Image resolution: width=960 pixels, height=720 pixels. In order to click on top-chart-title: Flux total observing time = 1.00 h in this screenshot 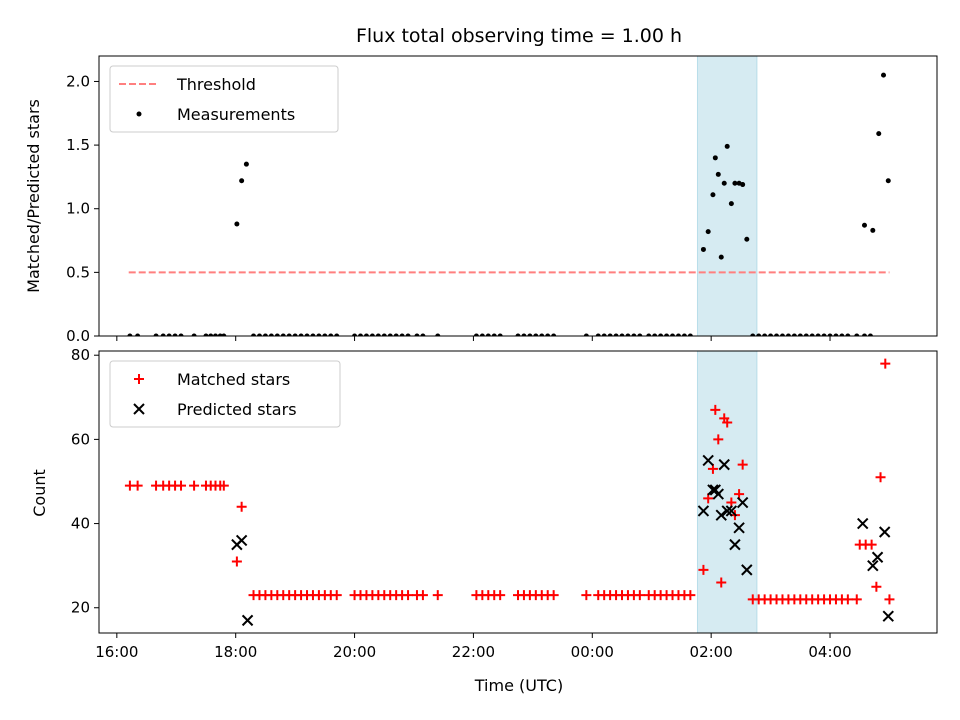, I will do `click(519, 36)`.